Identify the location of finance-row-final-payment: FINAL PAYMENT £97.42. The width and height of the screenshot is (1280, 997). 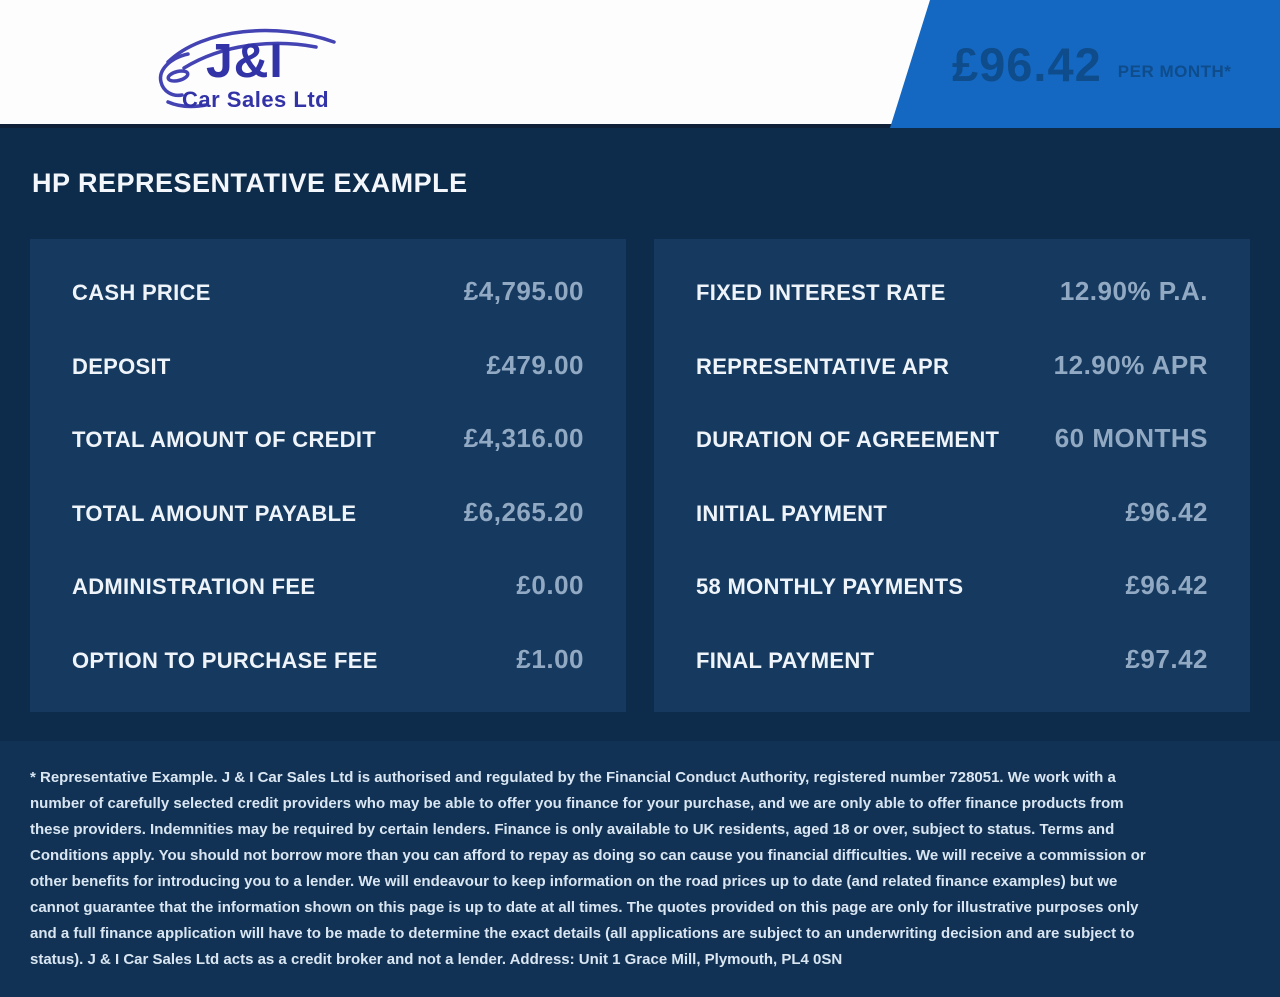
(952, 659).